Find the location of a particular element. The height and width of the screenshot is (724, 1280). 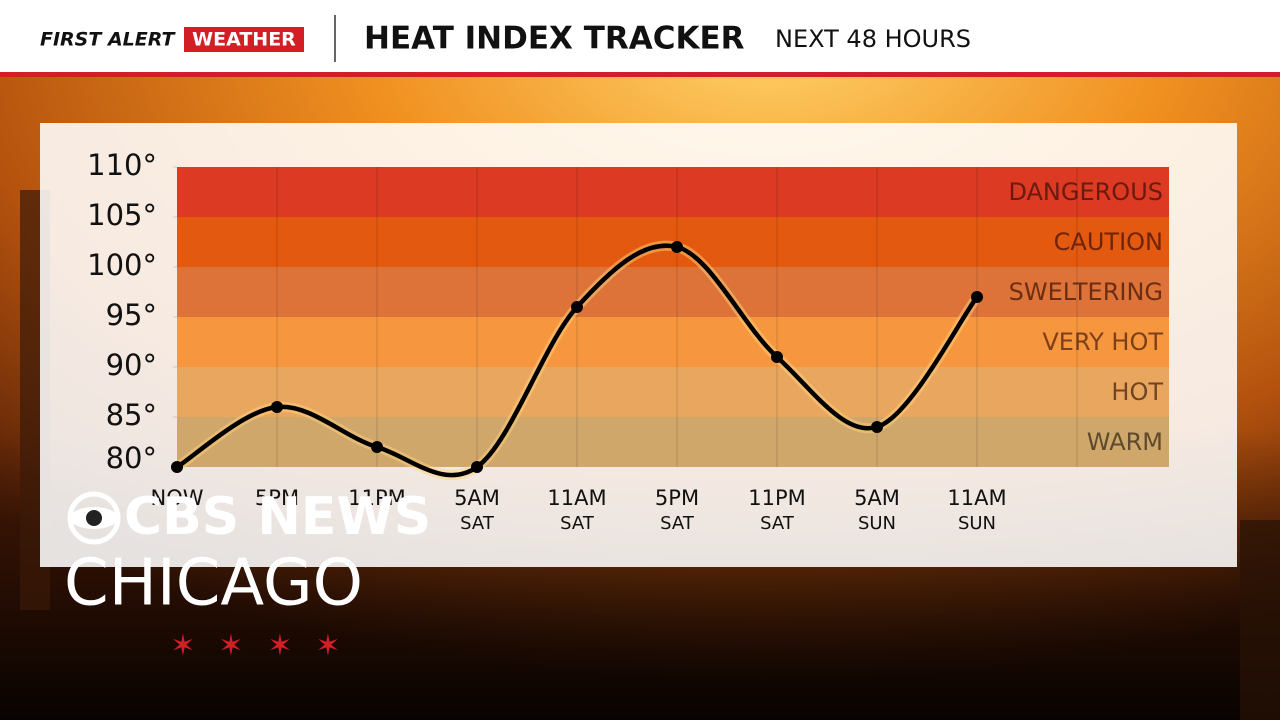

header-rule is located at coordinates (640, 74).